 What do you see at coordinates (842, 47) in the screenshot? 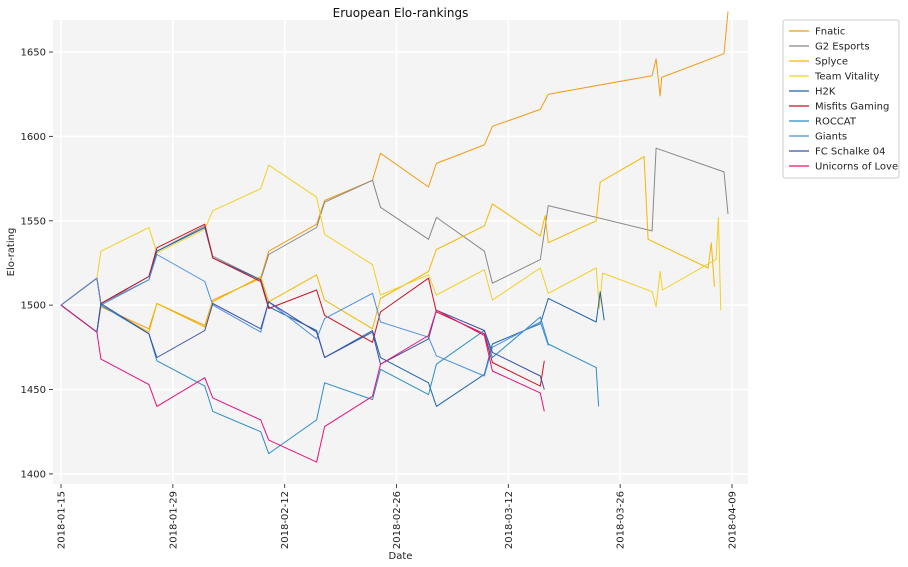
I see `legend-label: G2 Esports` at bounding box center [842, 47].